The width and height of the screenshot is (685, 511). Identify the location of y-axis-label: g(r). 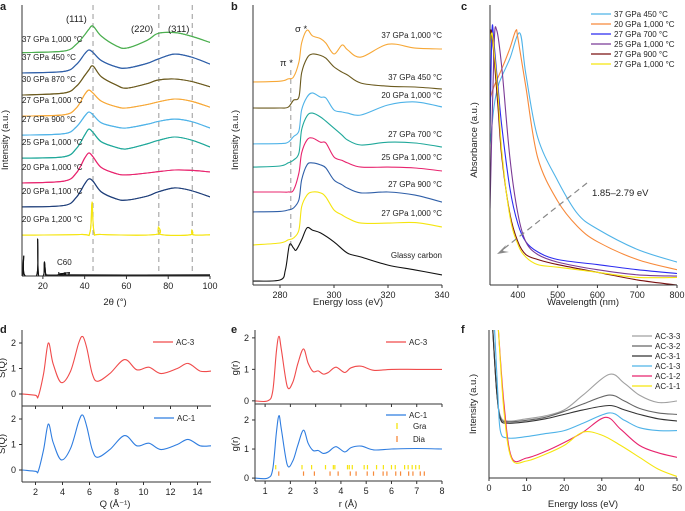
(235, 368).